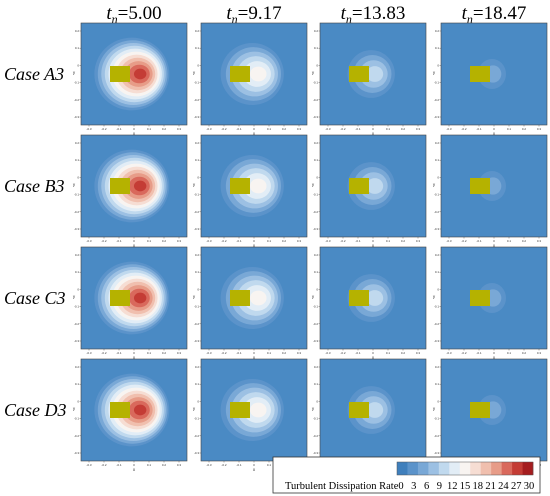 This screenshot has width=550, height=496. I want to click on column-title: tn=13.83, so click(373, 14).